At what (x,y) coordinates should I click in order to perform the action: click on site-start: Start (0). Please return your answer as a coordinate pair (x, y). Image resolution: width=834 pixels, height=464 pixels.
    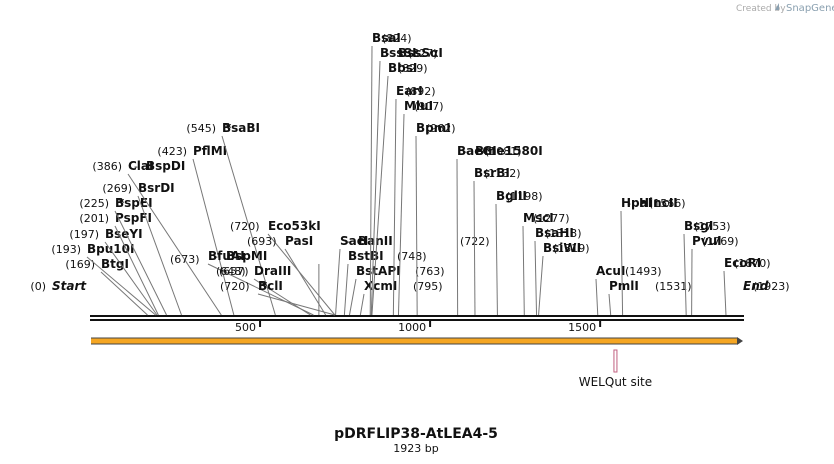
    Looking at the image, I should click on (58, 286).